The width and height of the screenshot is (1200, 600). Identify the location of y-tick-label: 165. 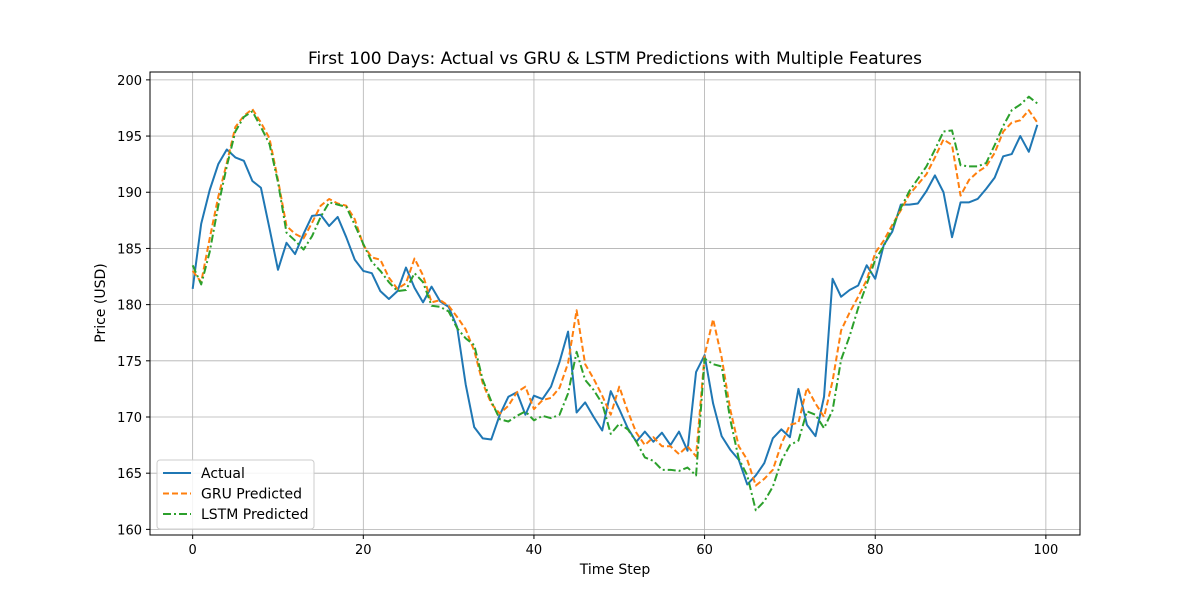
(129, 474).